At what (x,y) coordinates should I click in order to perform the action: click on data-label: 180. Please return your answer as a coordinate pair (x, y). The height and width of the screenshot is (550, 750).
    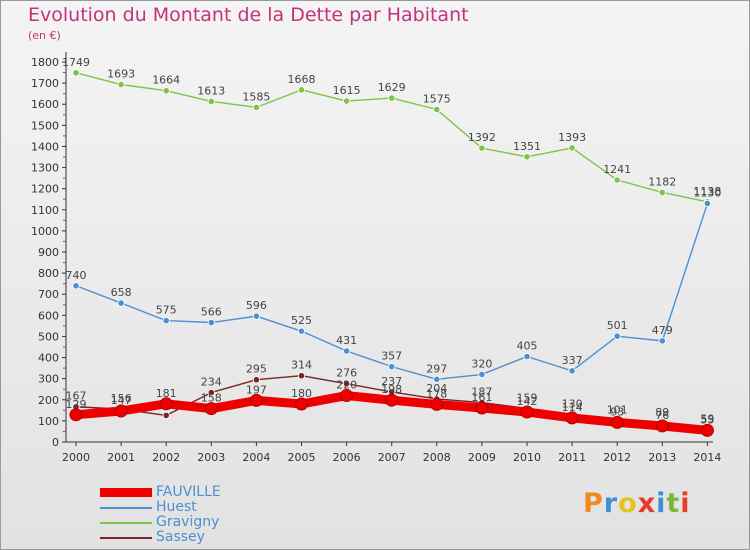
    Looking at the image, I should click on (301, 393).